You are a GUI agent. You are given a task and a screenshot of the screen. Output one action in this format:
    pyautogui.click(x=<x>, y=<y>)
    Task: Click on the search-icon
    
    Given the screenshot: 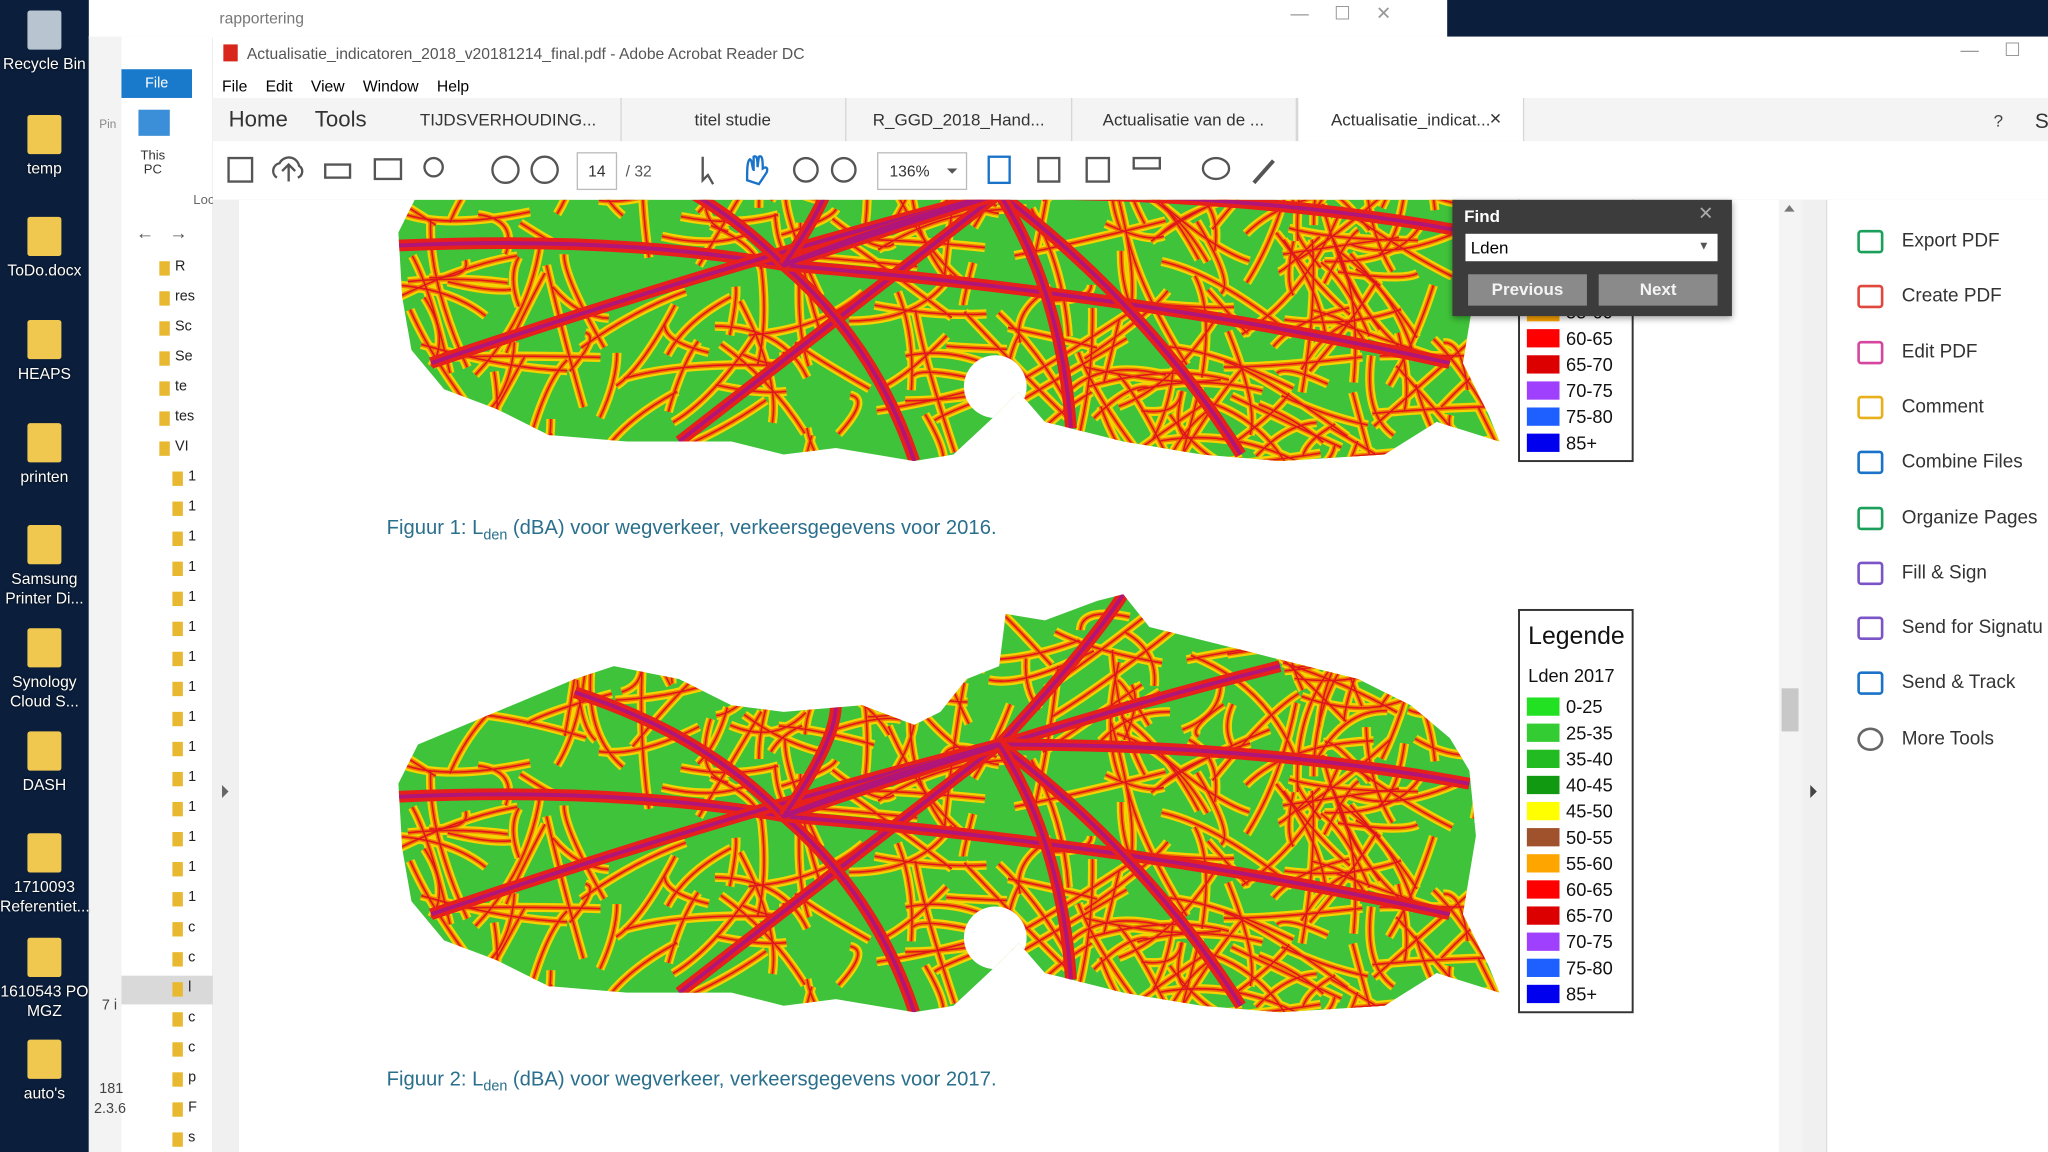 What is the action you would take?
    pyautogui.click(x=433, y=167)
    